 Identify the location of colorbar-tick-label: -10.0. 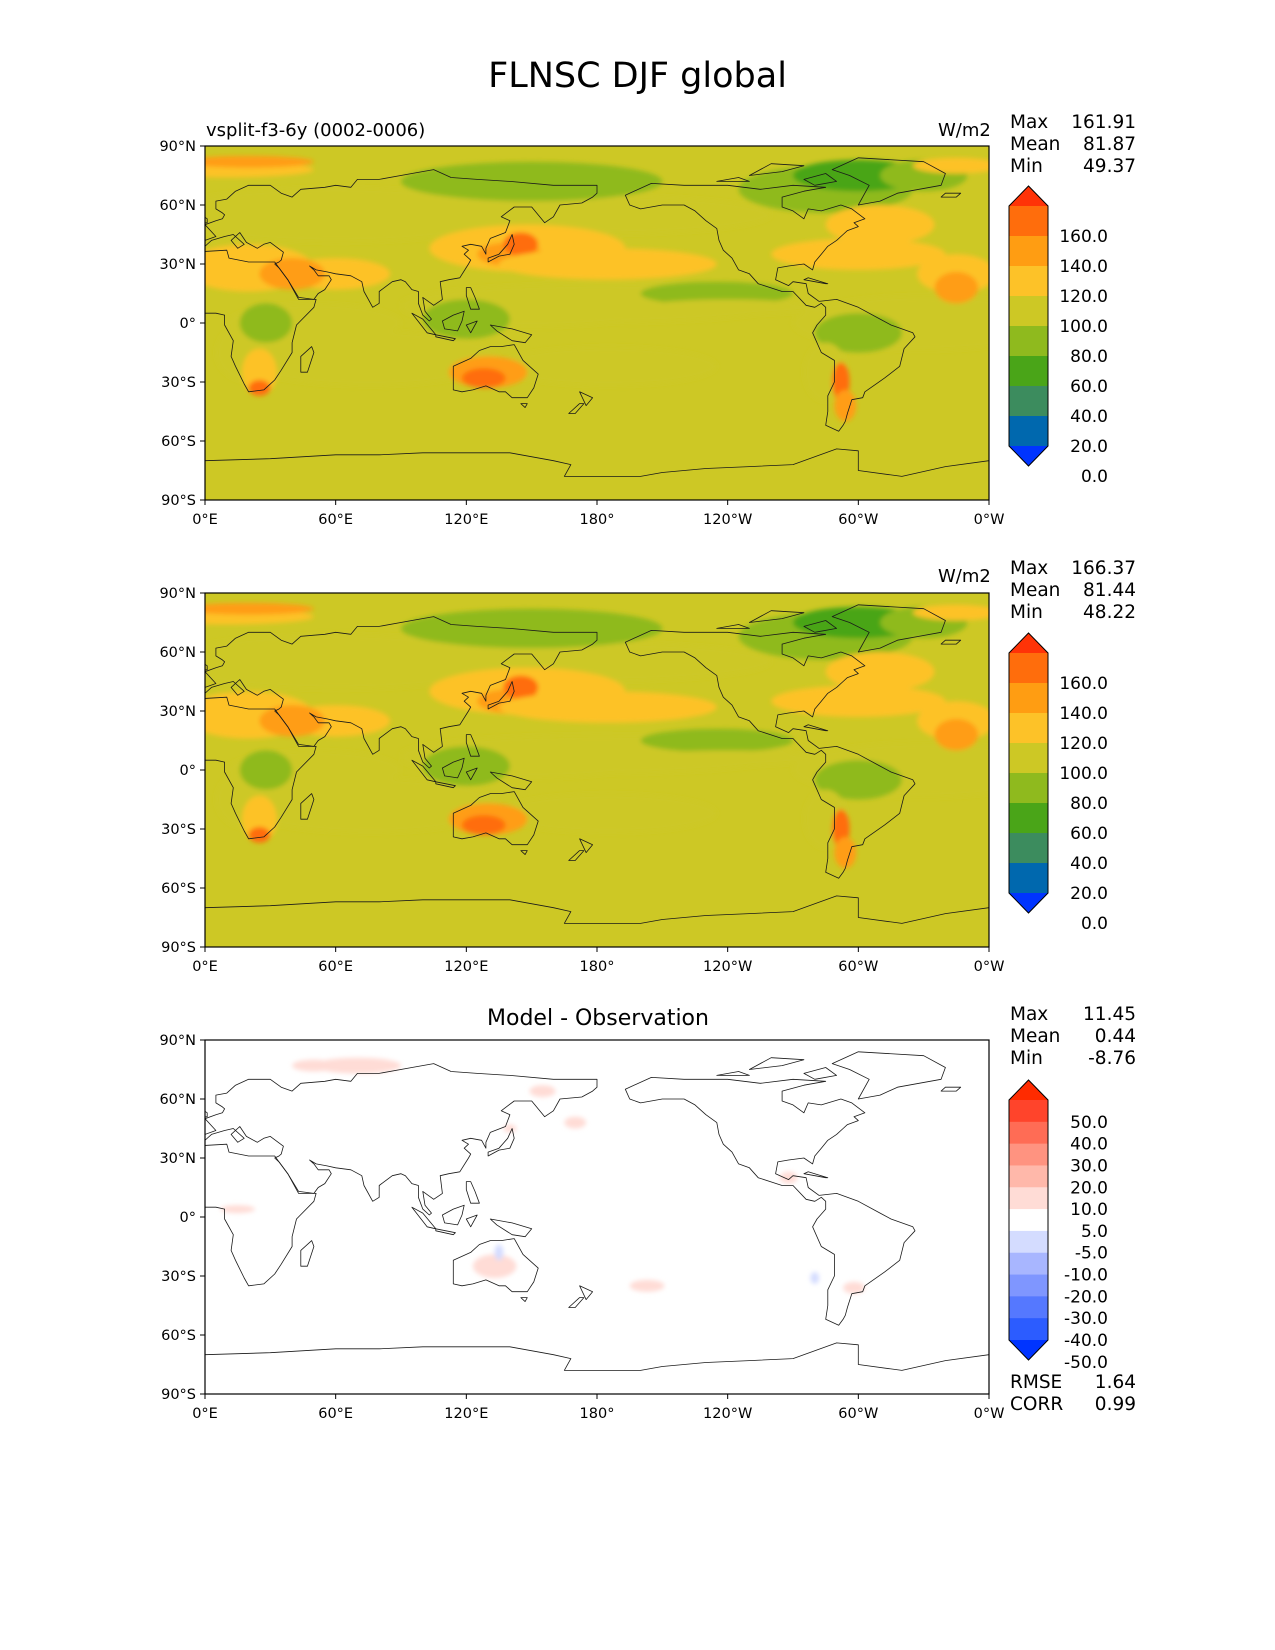
(1086, 1276).